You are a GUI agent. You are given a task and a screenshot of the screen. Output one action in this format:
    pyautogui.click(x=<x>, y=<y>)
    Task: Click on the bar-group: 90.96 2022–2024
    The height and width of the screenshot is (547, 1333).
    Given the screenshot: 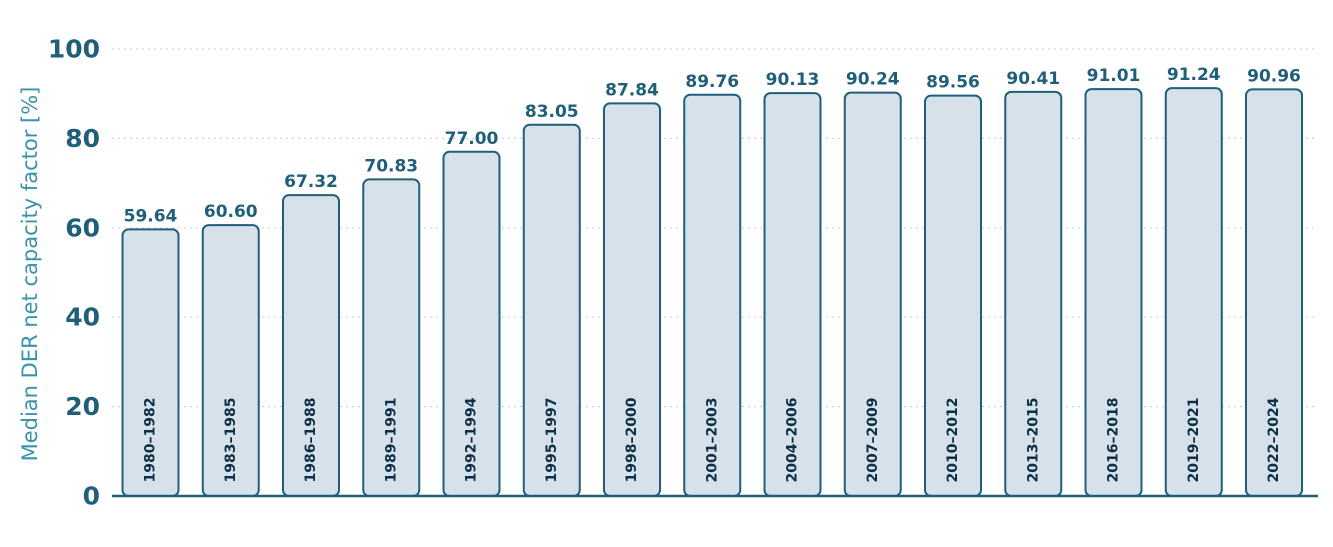 What is the action you would take?
    pyautogui.click(x=1274, y=281)
    